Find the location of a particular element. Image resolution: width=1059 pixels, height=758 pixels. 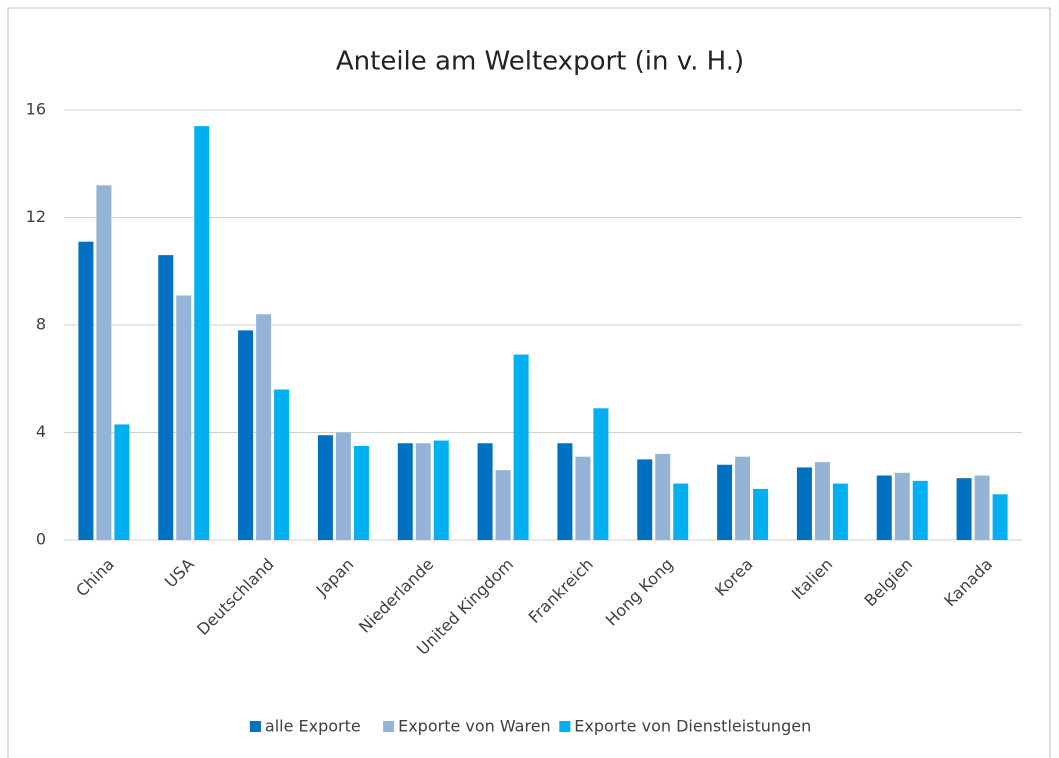

legend-label: Exporte von Waren is located at coordinates (474, 726).